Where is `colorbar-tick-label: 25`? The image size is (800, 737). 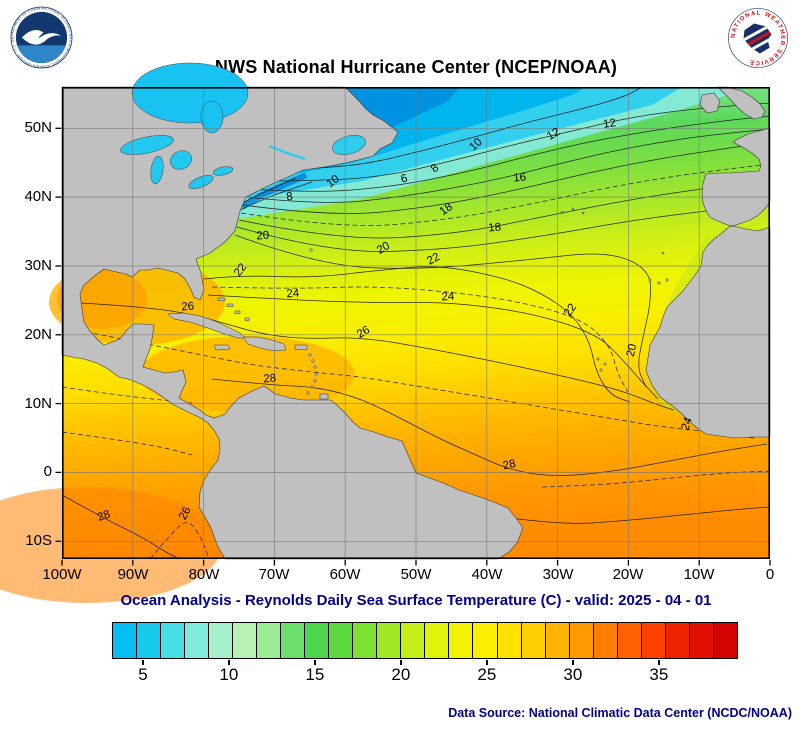 colorbar-tick-label: 25 is located at coordinates (487, 674).